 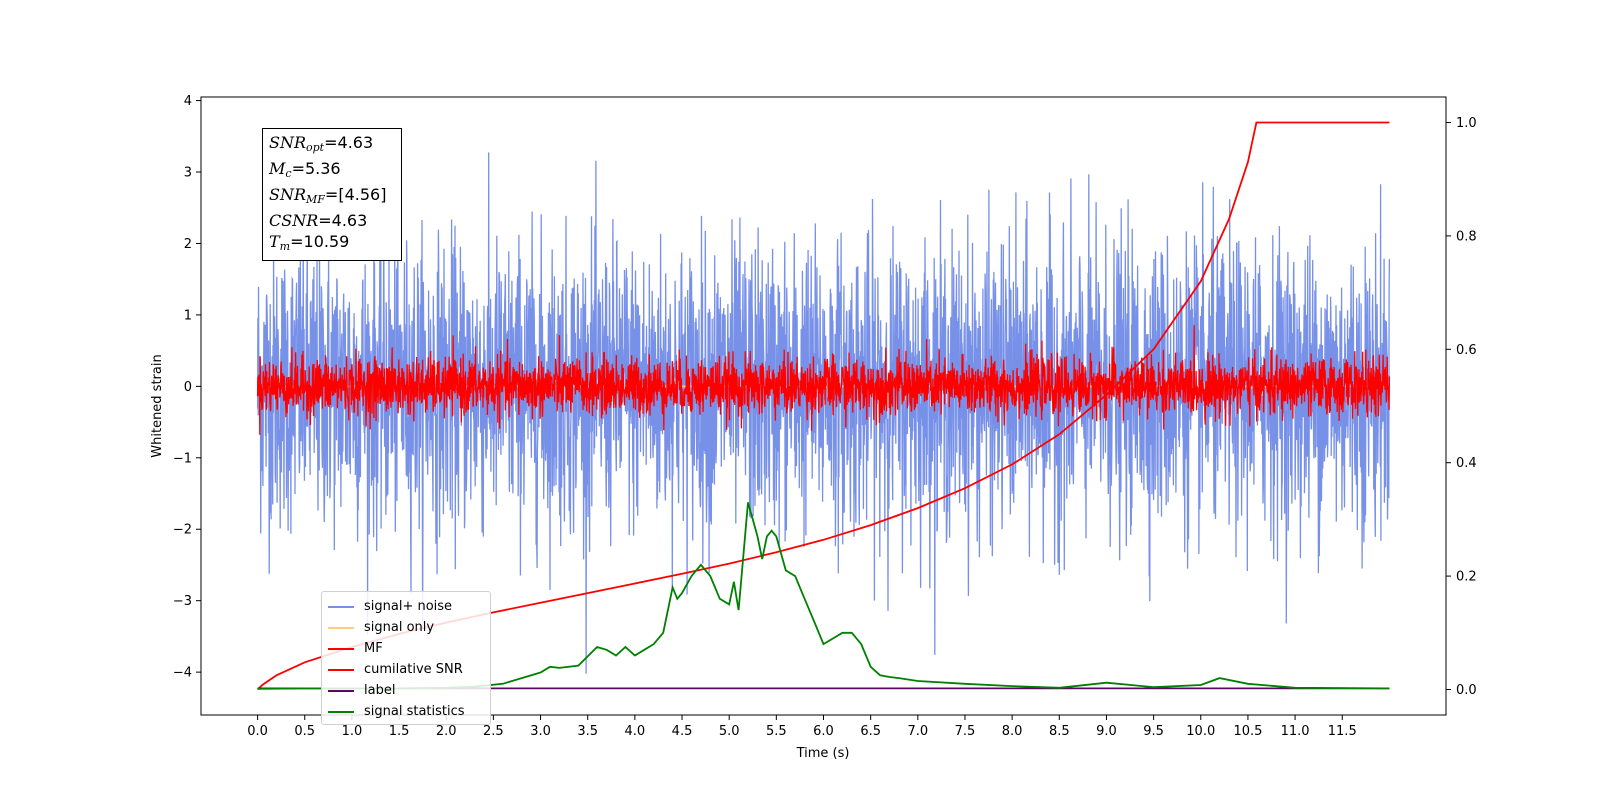 What do you see at coordinates (355, 194) in the screenshot?
I see `annotation-value: =[4.56]` at bounding box center [355, 194].